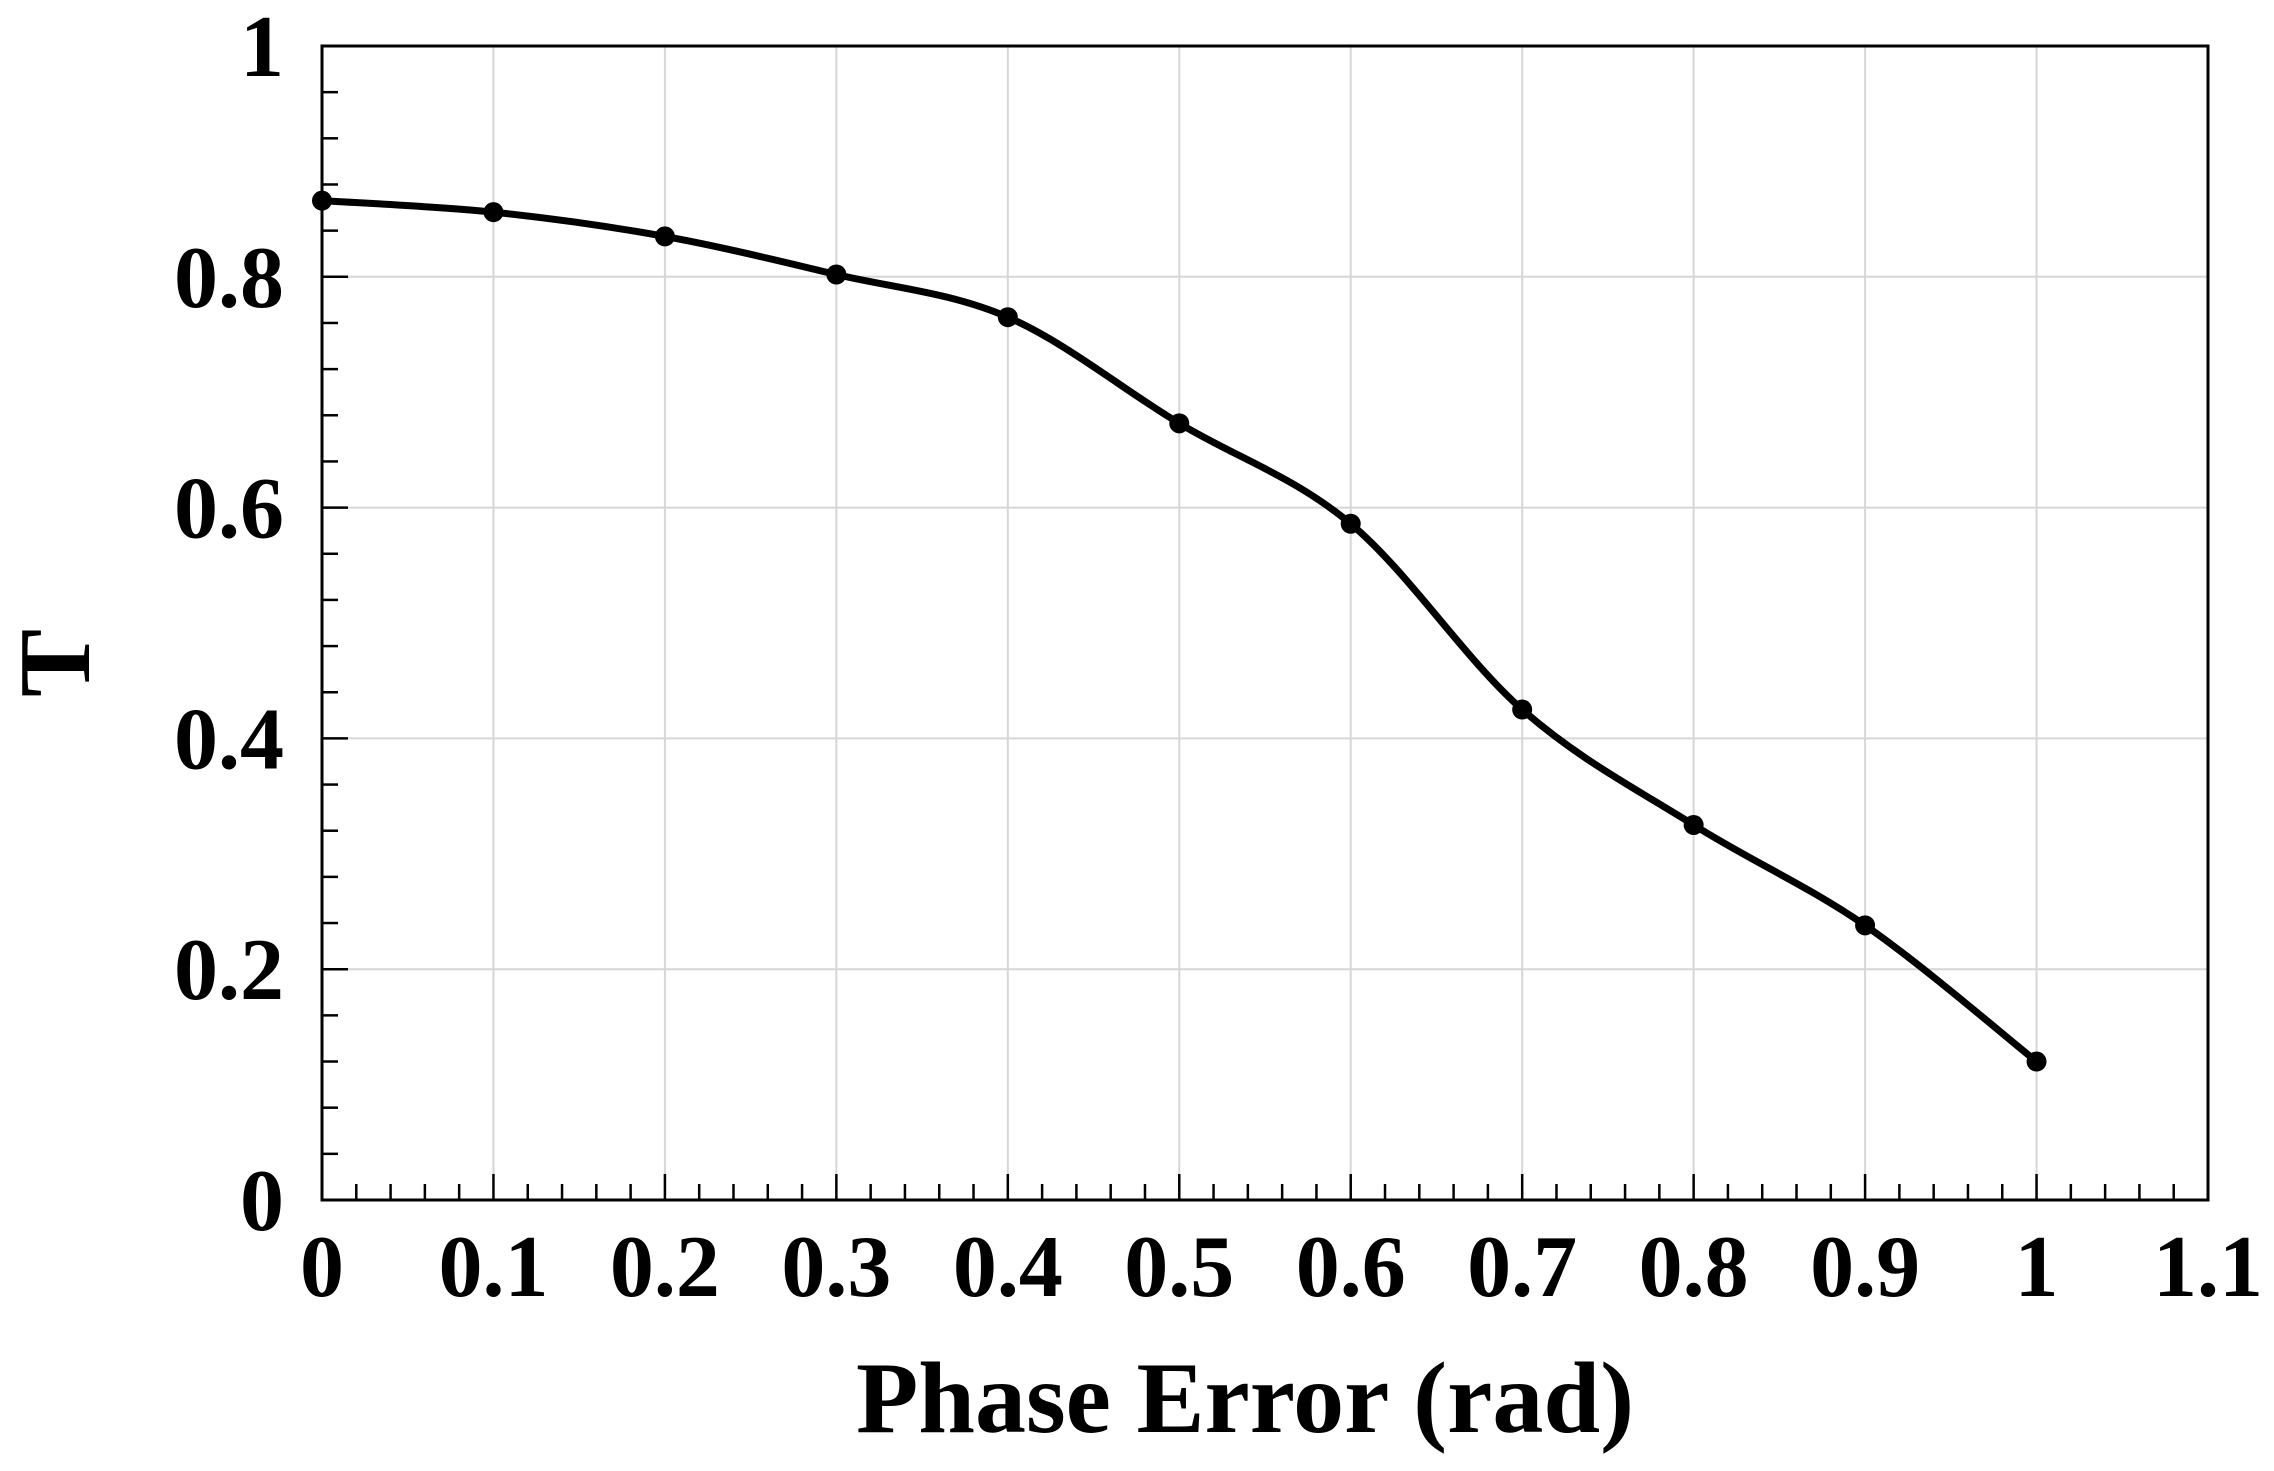 The height and width of the screenshot is (1471, 2274). I want to click on x-tick-label: 0.3, so click(836, 1267).